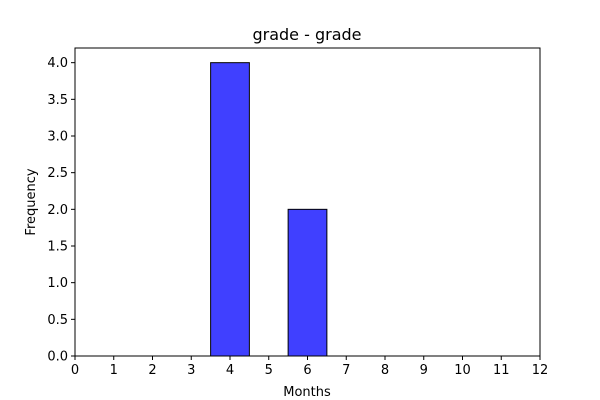 This screenshot has width=600, height=400. Describe the element at coordinates (57, 63) in the screenshot. I see `y-tick-label: 4.0` at that location.